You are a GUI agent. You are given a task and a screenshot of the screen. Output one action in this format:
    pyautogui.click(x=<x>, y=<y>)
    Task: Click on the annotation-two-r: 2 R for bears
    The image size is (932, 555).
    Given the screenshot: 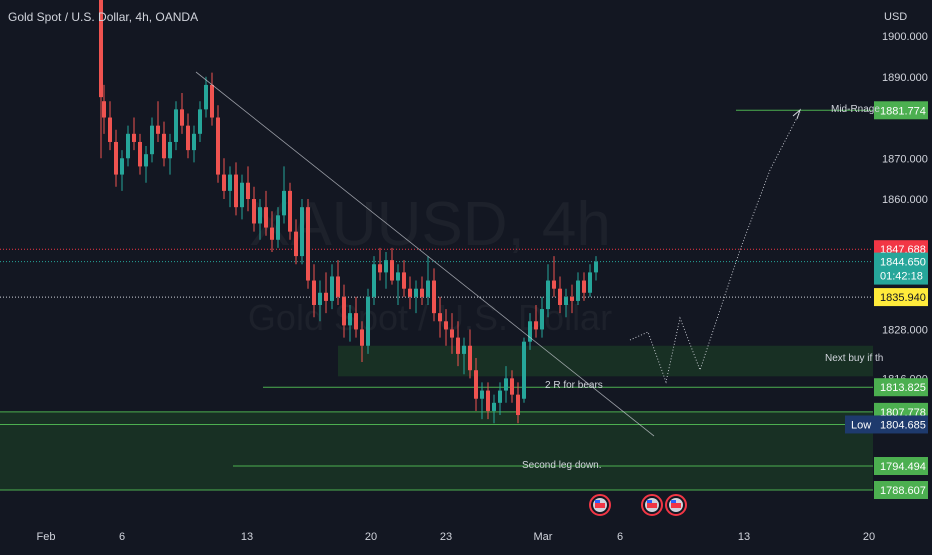 What is the action you would take?
    pyautogui.click(x=574, y=385)
    